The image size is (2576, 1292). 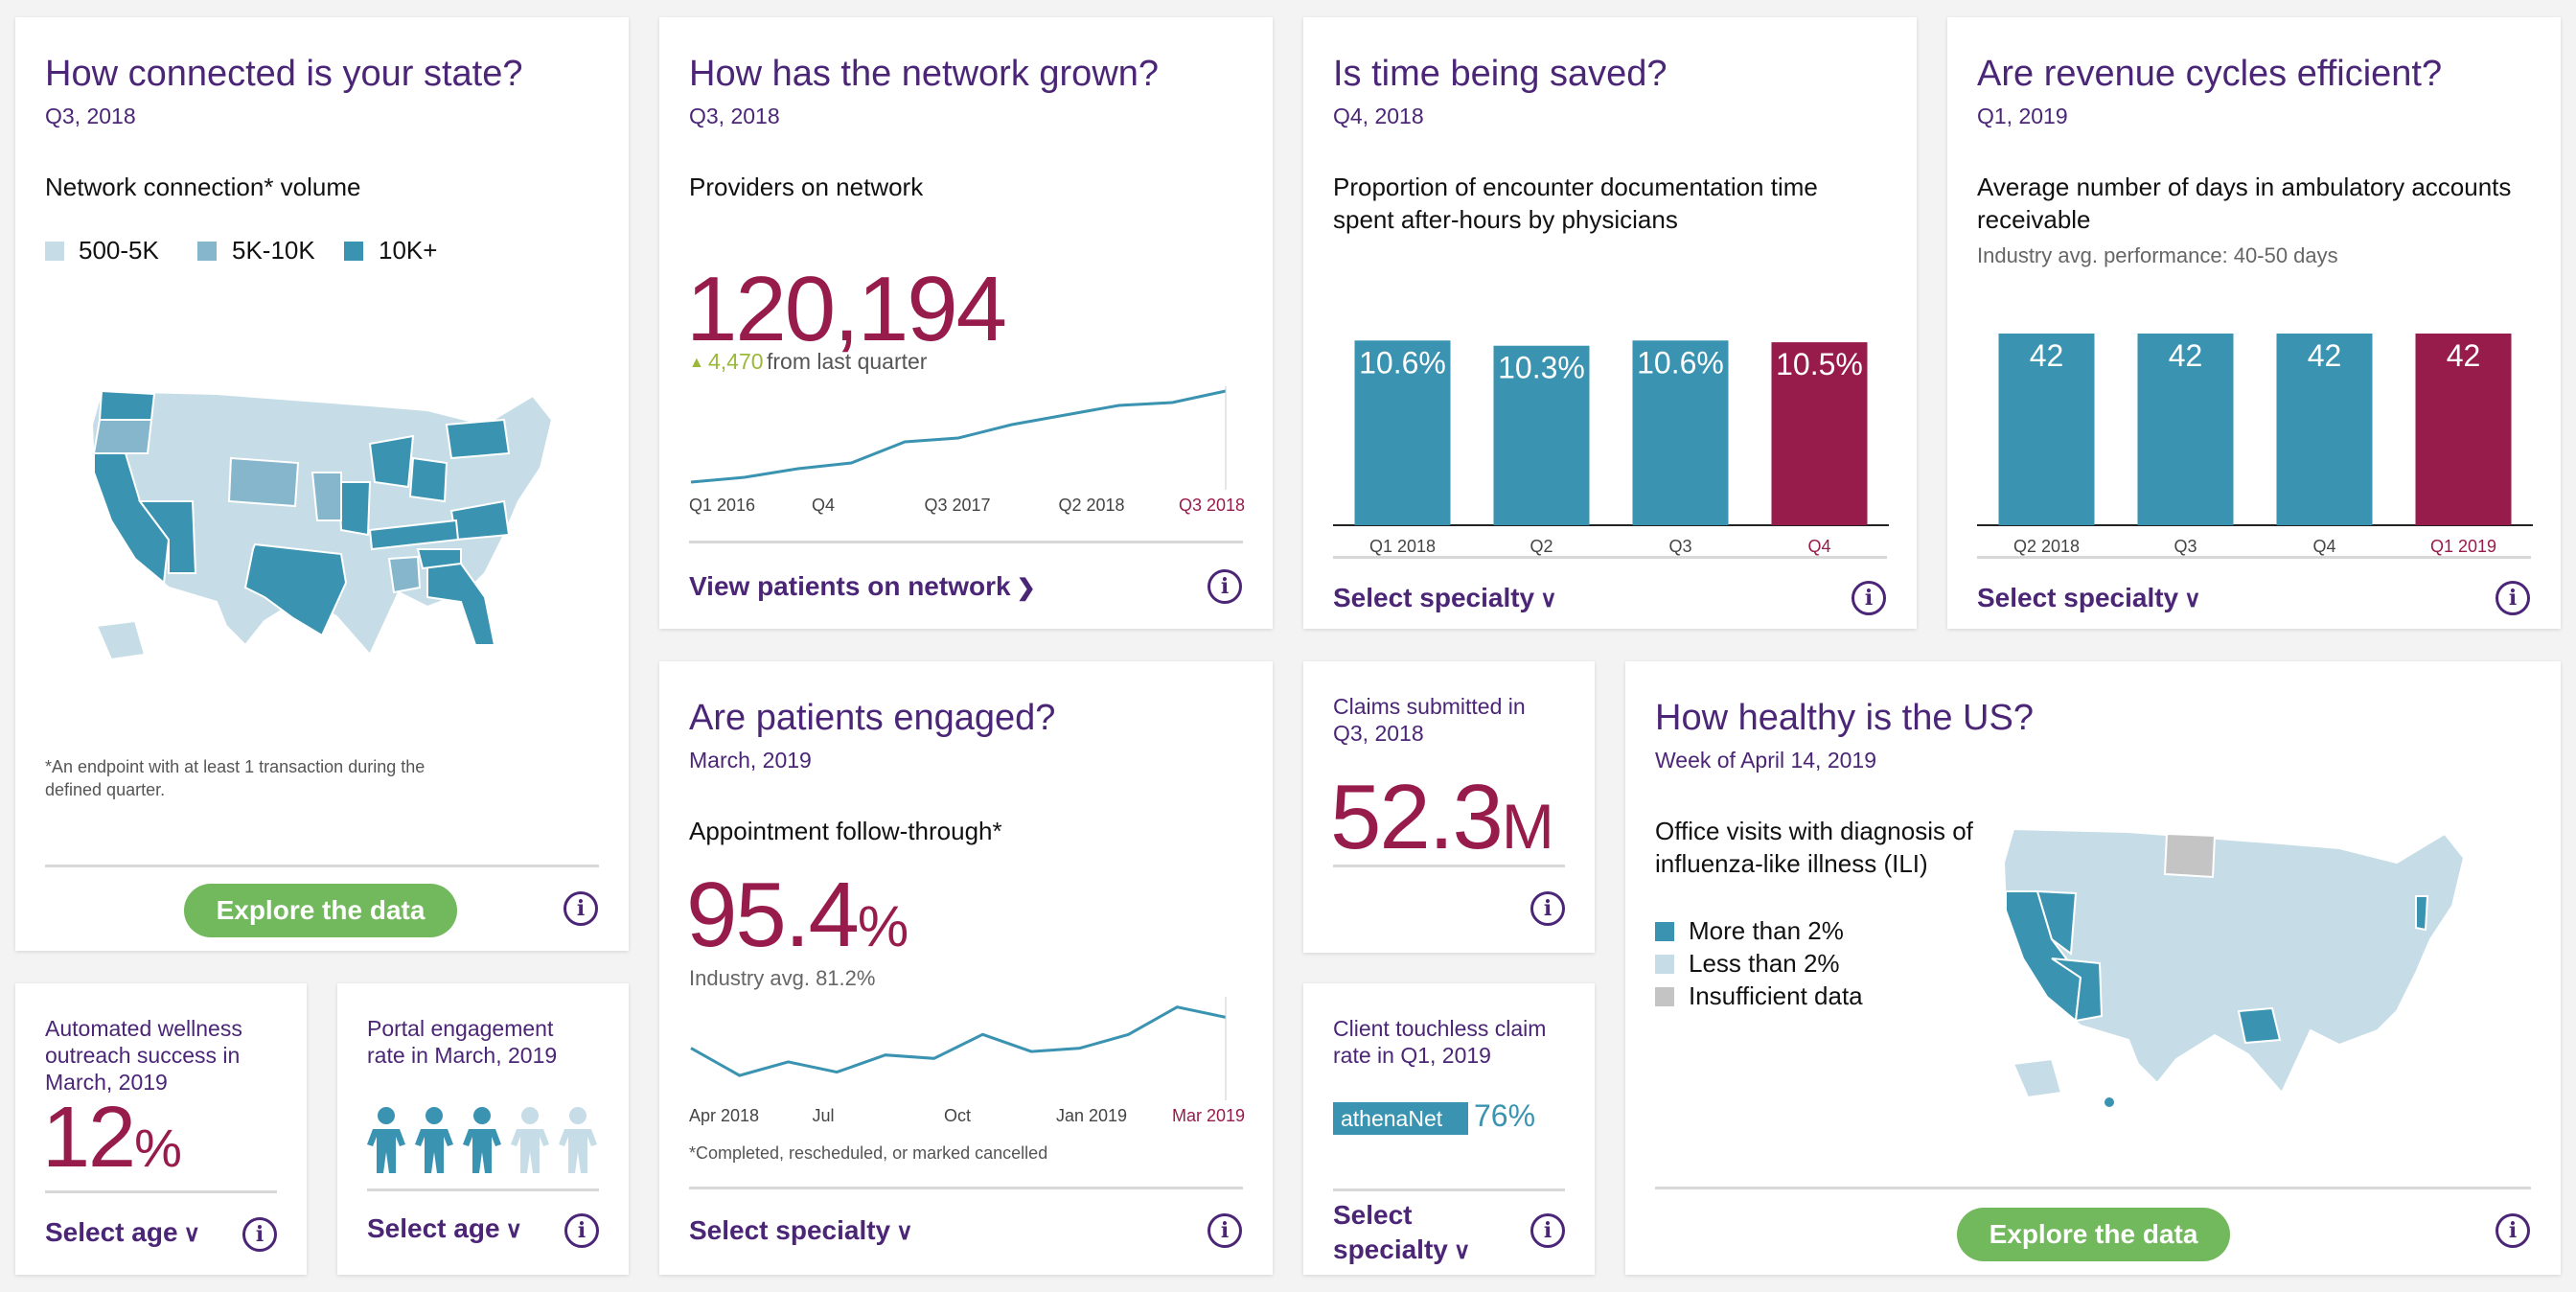 I want to click on value-number: 52.3, so click(x=1417, y=817).